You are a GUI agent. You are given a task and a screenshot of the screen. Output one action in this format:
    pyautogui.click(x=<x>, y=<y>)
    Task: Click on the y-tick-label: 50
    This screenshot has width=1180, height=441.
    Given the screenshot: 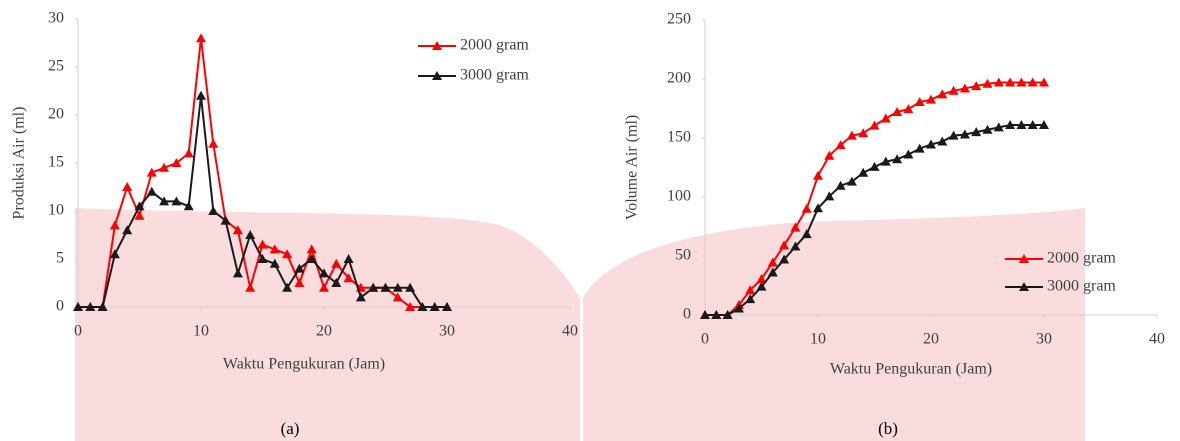 What is the action you would take?
    pyautogui.click(x=683, y=255)
    